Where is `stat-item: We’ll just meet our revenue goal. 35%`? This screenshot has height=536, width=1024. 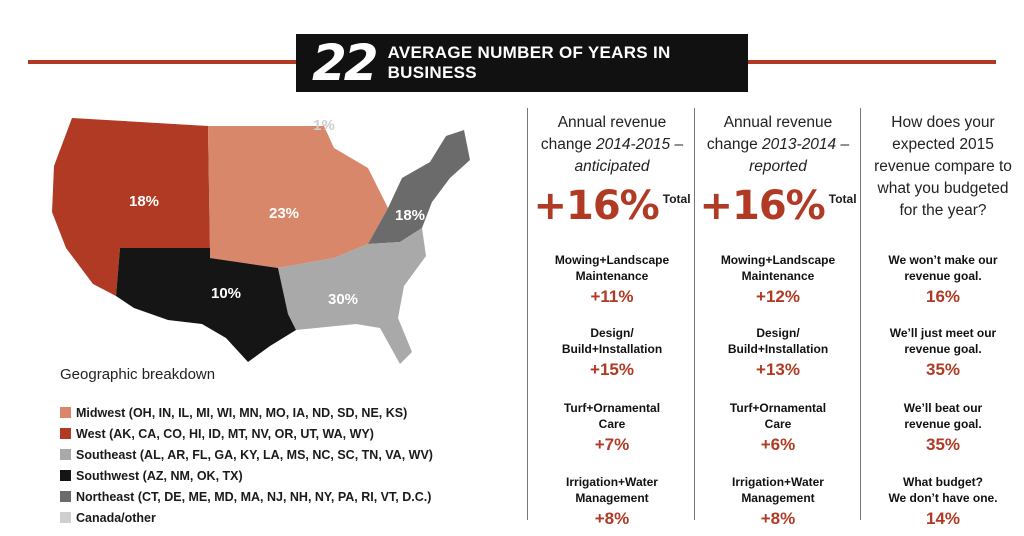
stat-item: We’ll just meet our revenue goal. 35% is located at coordinates (943, 352).